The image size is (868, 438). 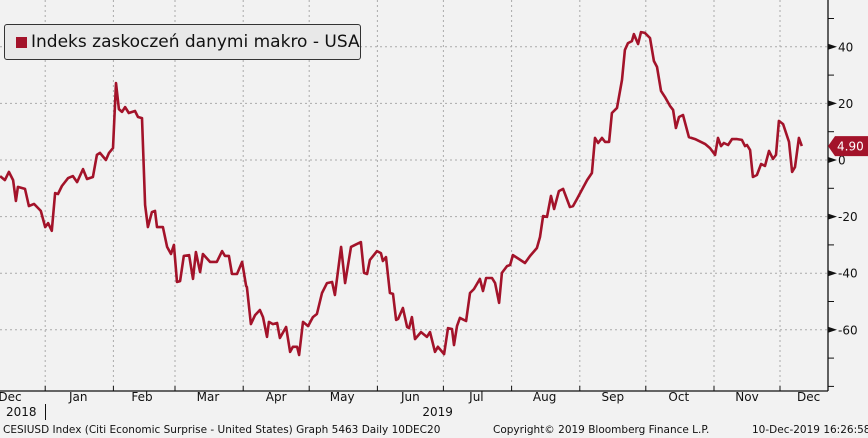 What do you see at coordinates (195, 42) in the screenshot?
I see `legend-label: Indeks zaskoczeń danymi makro - USA` at bounding box center [195, 42].